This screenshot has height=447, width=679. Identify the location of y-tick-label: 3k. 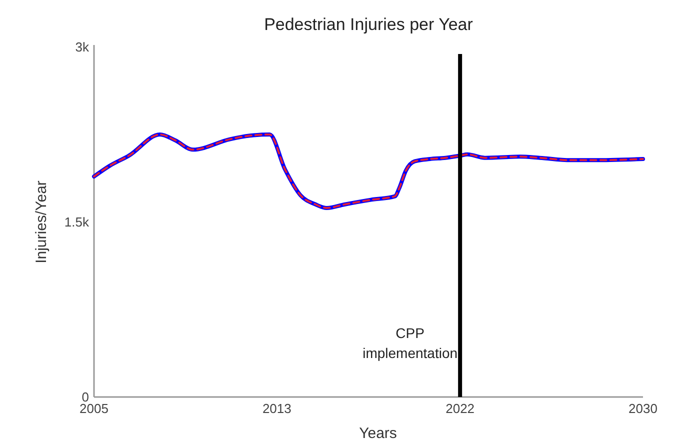
(82, 47).